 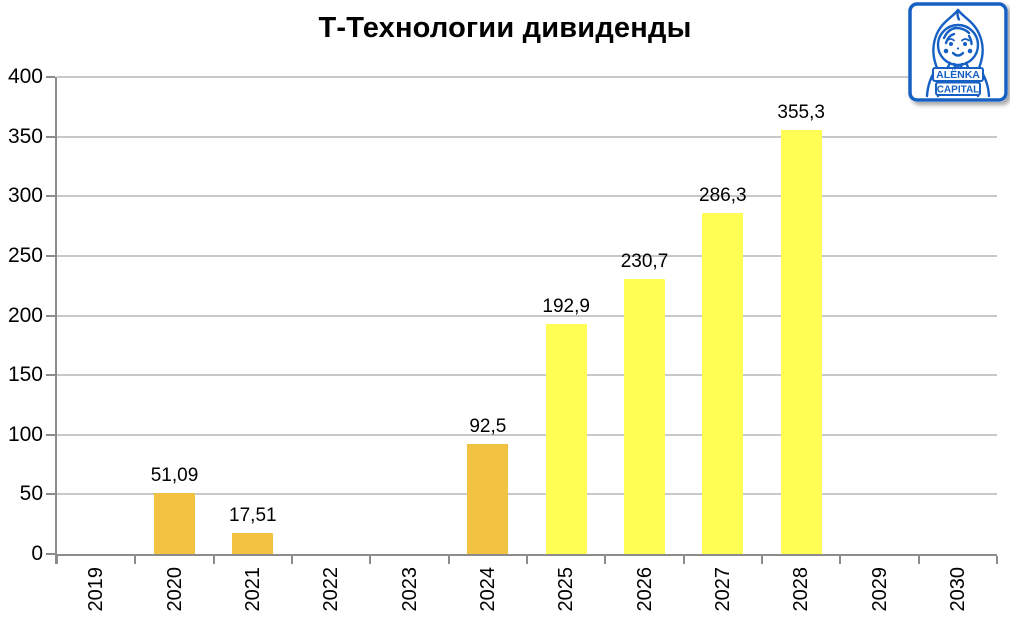 What do you see at coordinates (174, 589) in the screenshot?
I see `x-axis-label: 2020` at bounding box center [174, 589].